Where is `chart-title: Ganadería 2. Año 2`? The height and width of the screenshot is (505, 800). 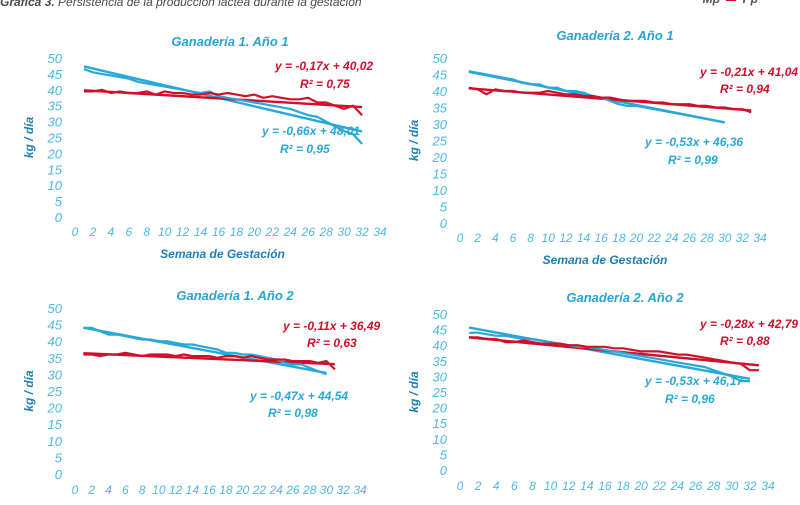 chart-title: Ganadería 2. Año 2 is located at coordinates (625, 297).